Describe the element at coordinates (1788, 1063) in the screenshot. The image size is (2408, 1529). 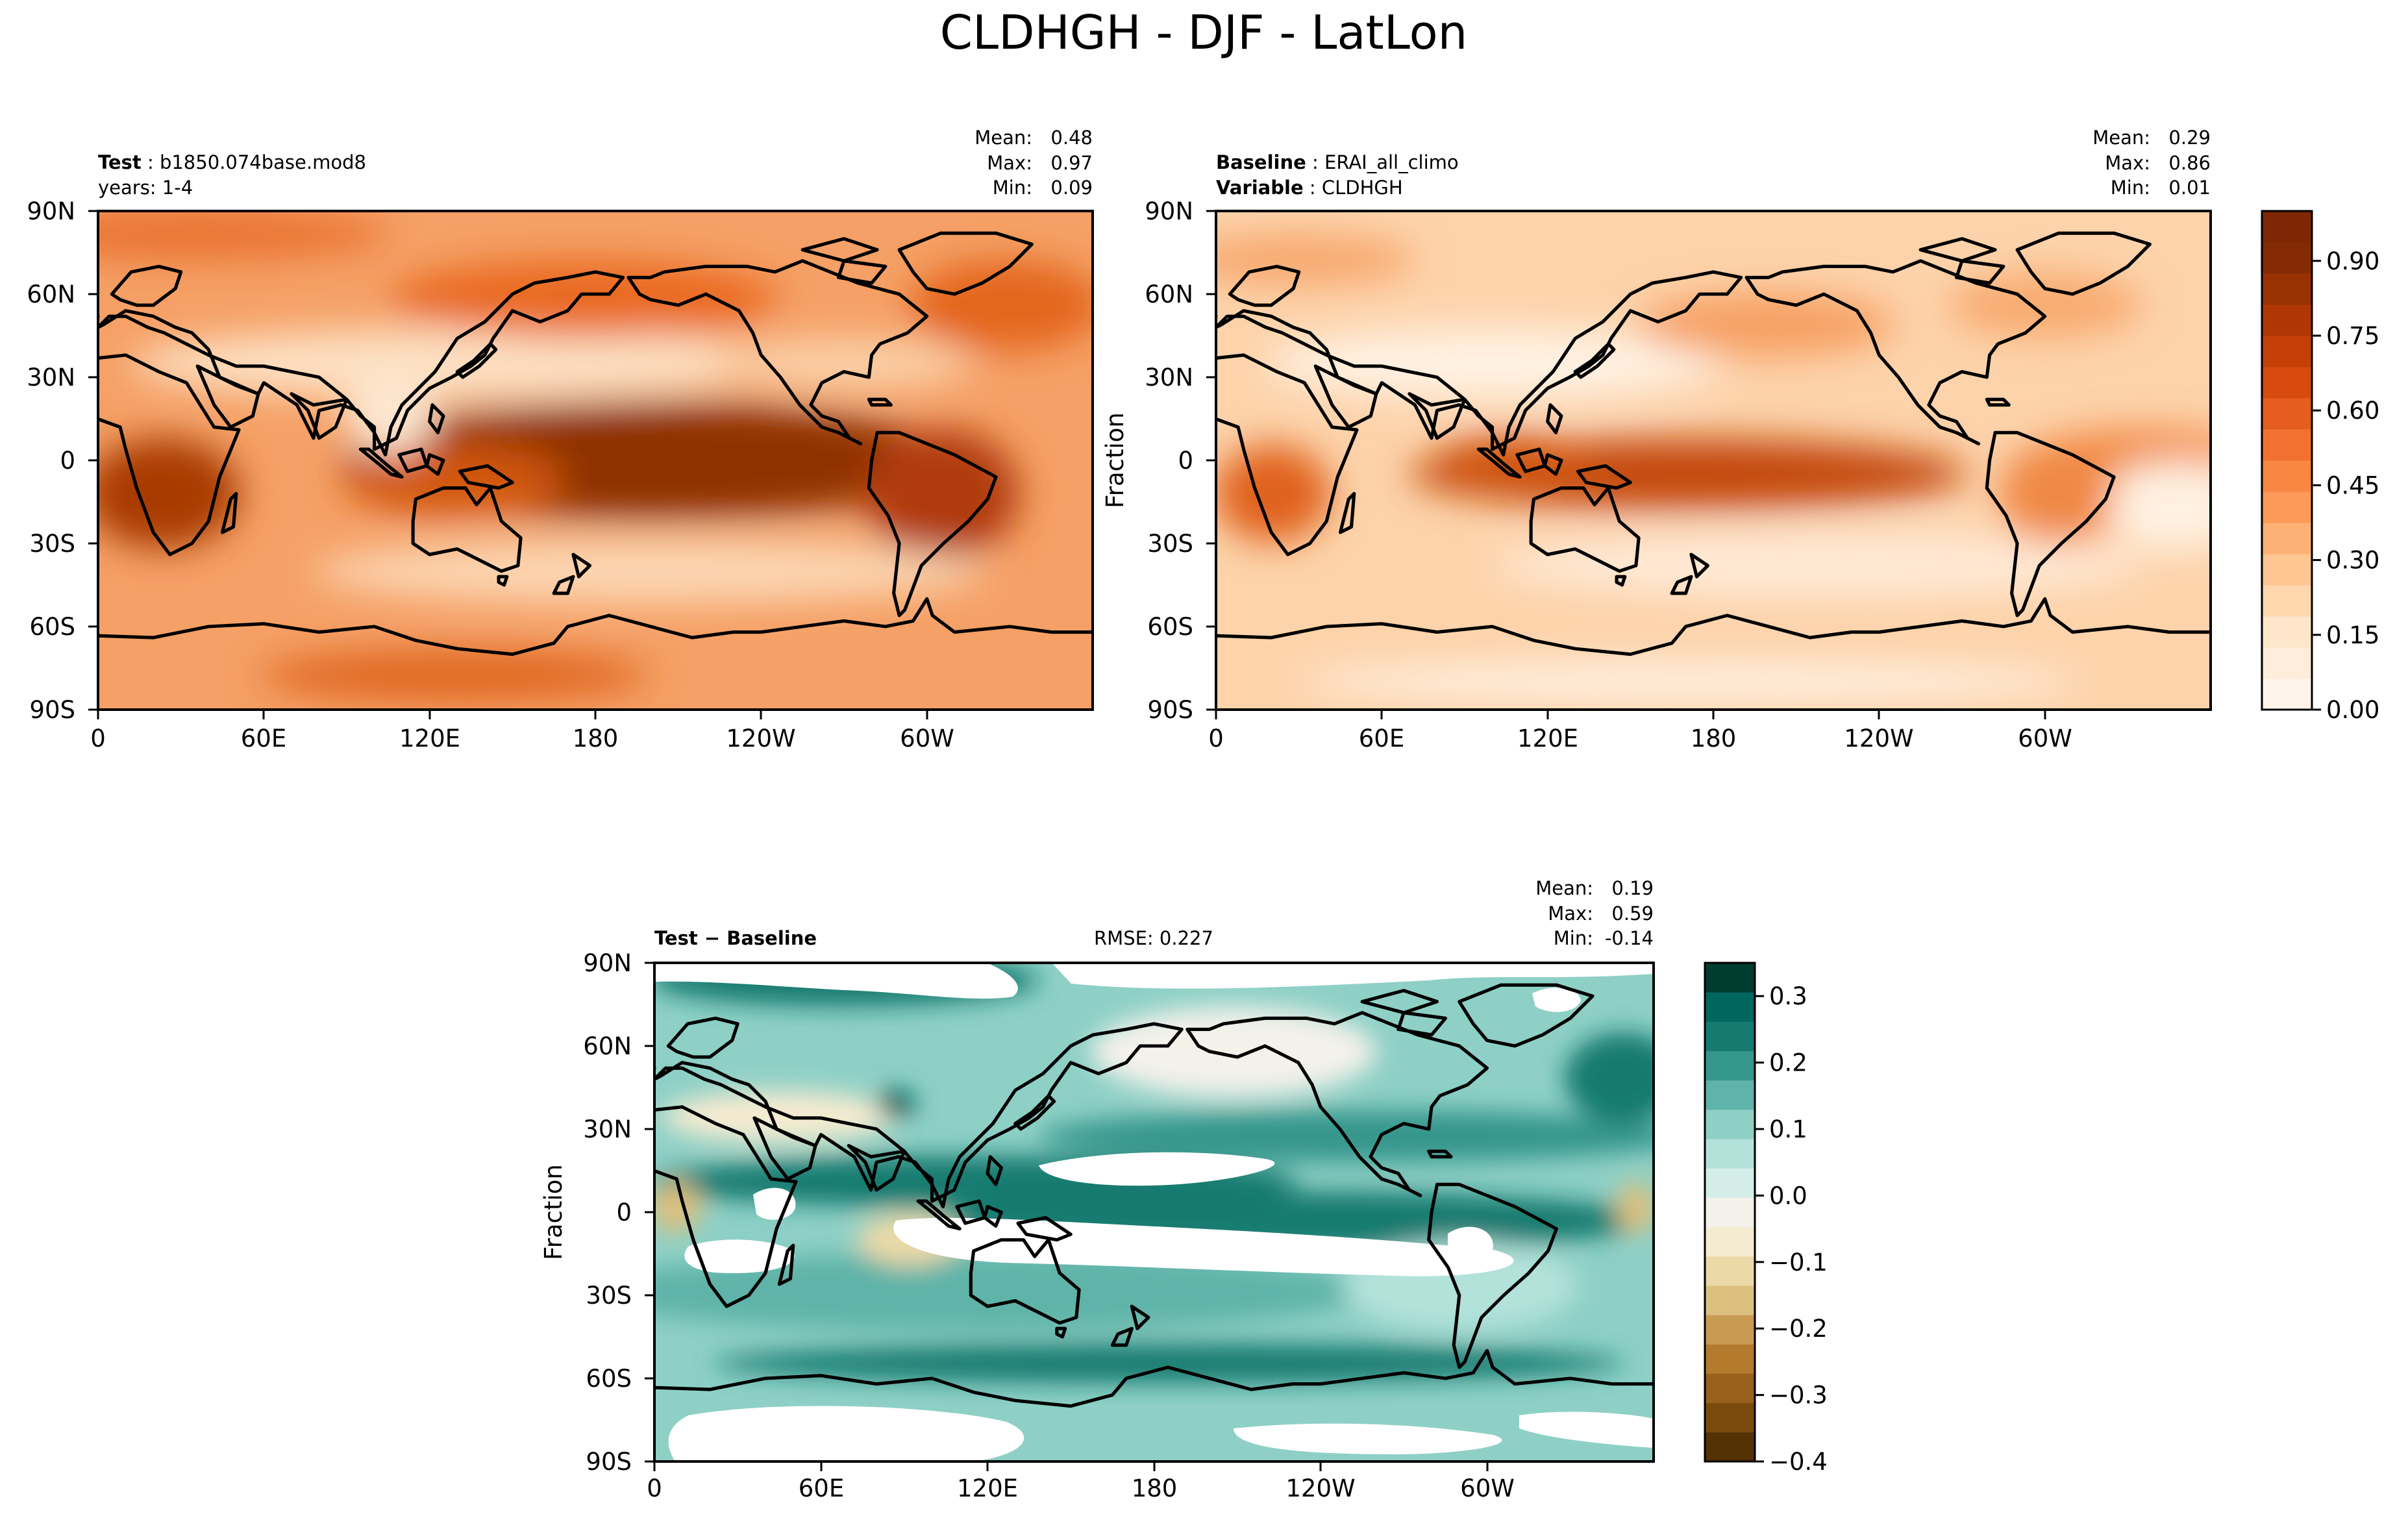
I see `colorbar-diff-tick-label: 0.2` at that location.